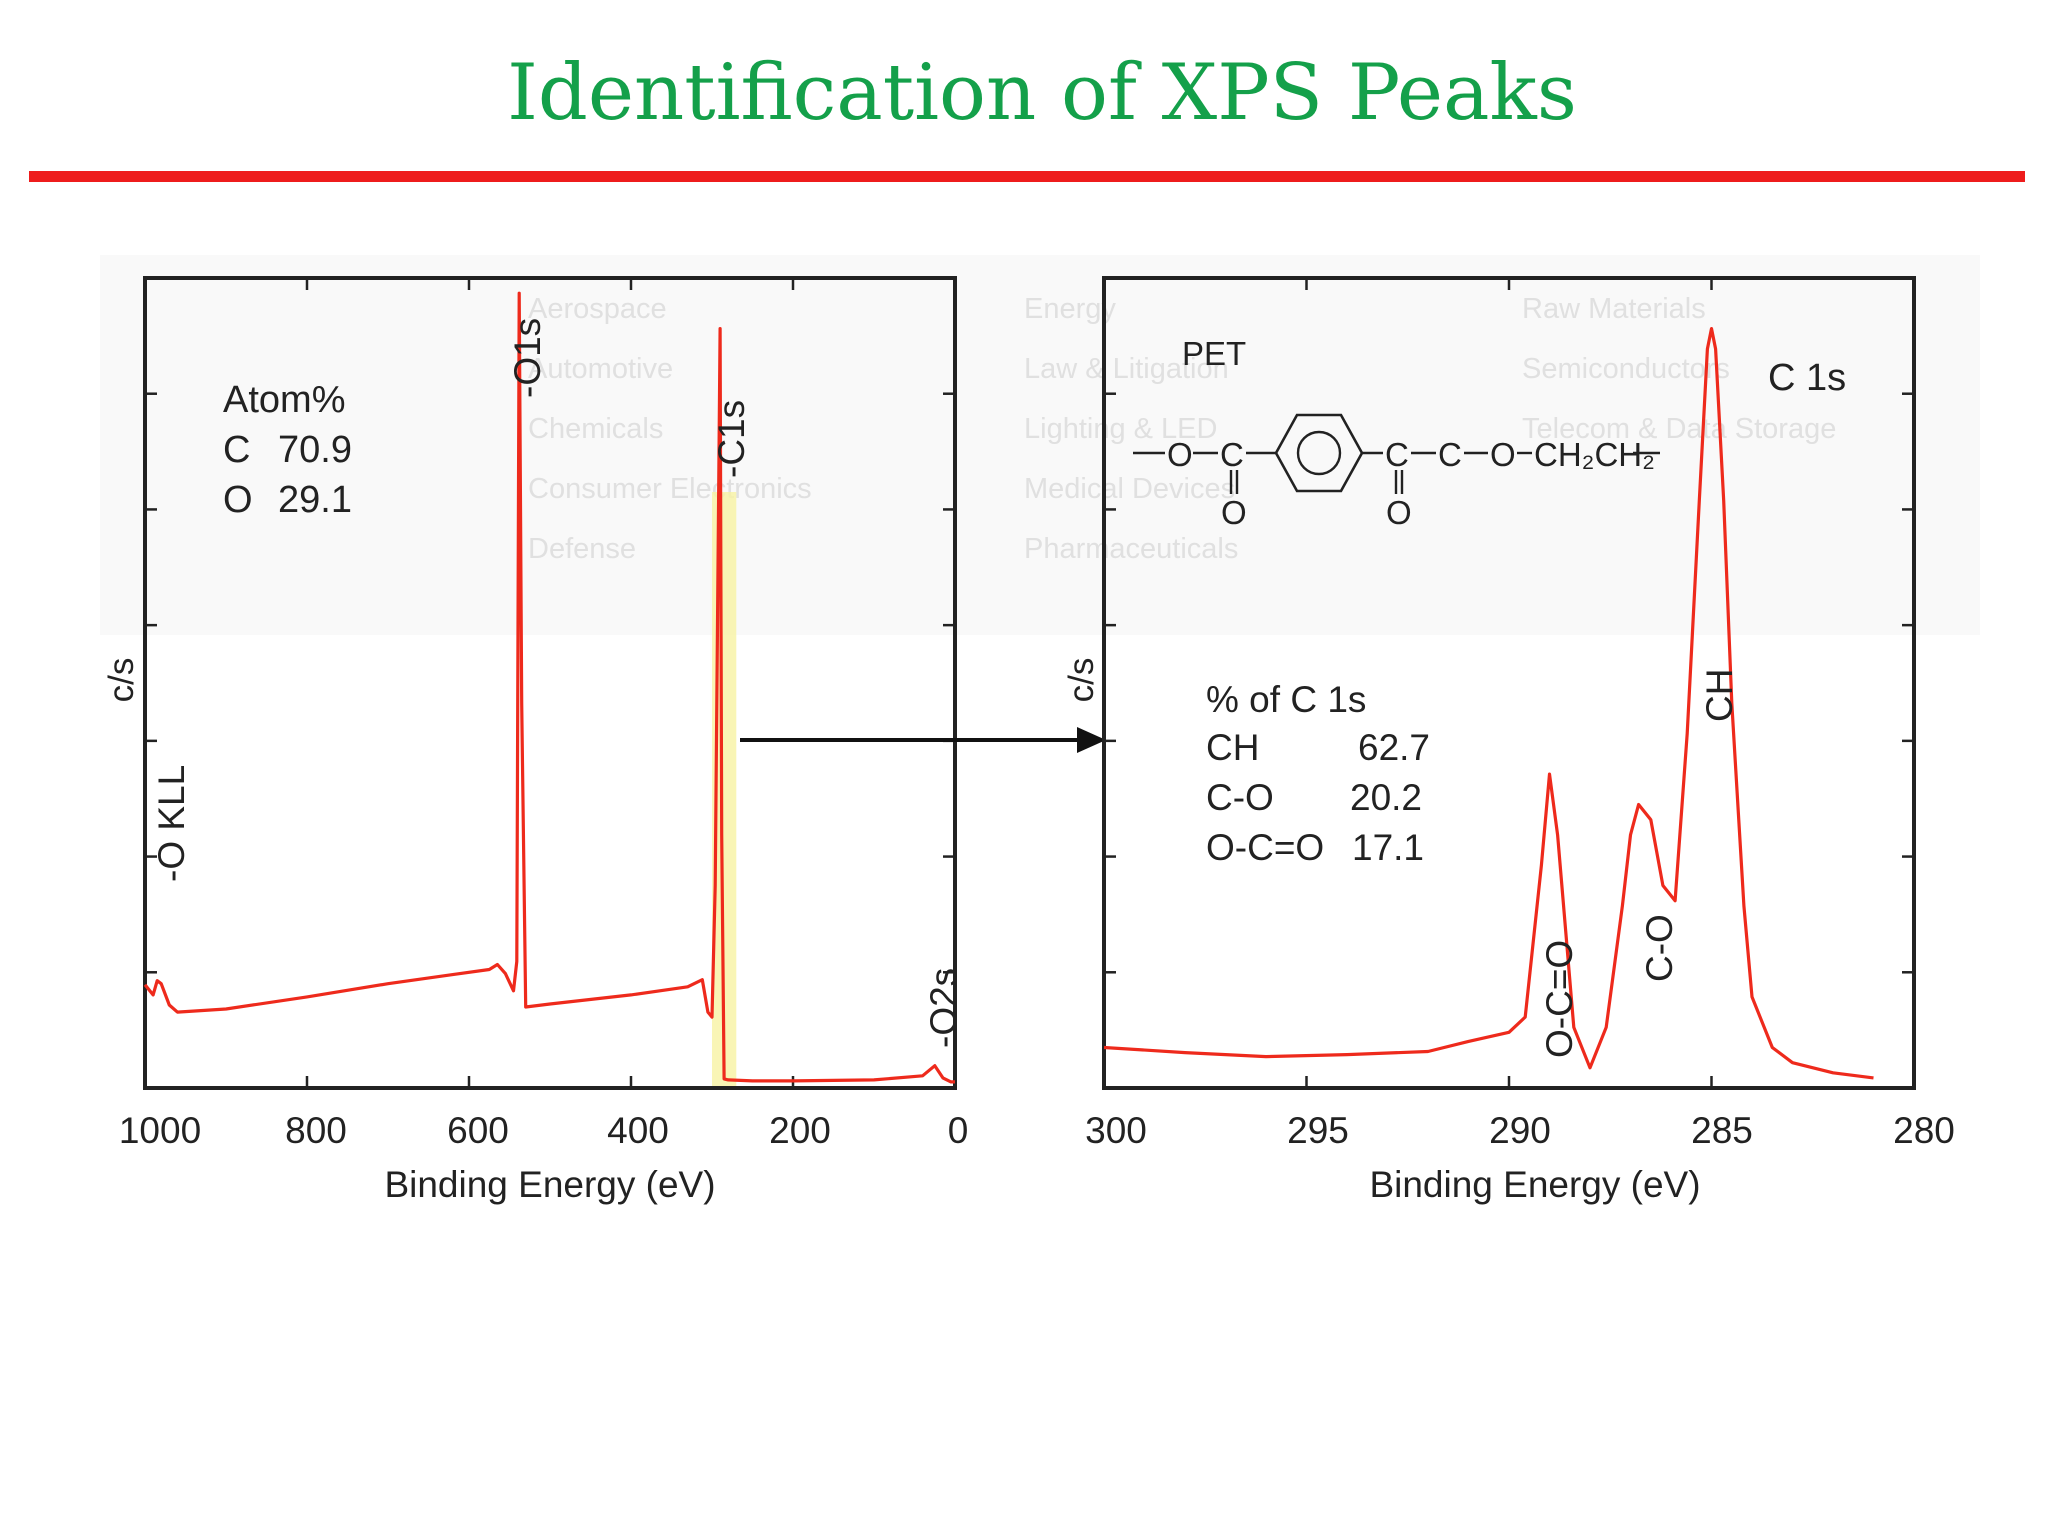 The image size is (2048, 1536). What do you see at coordinates (1129, 489) in the screenshot?
I see `watermark-item: Medical Devices` at bounding box center [1129, 489].